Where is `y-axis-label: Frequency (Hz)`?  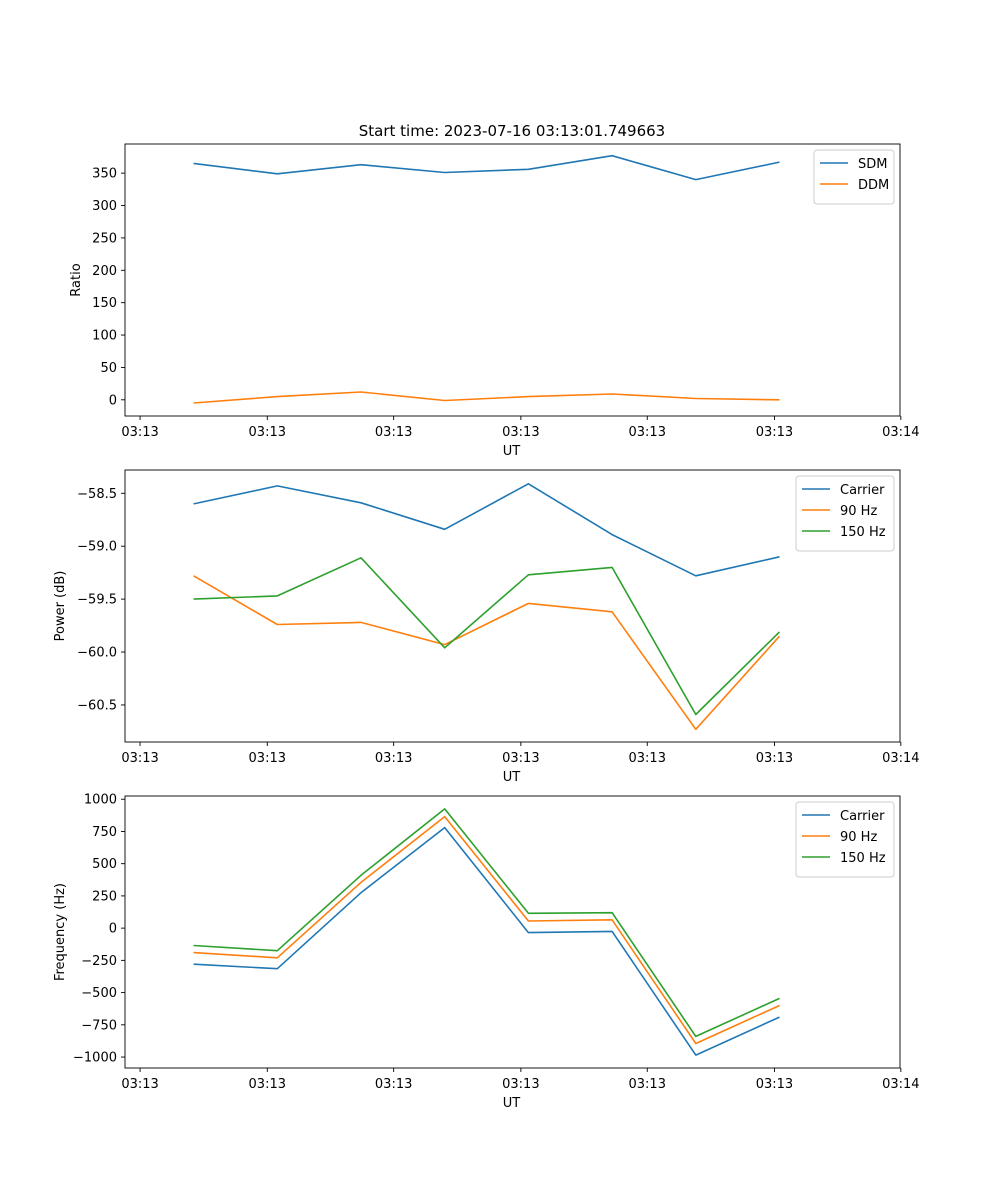
y-axis-label: Frequency (Hz) is located at coordinates (60, 932).